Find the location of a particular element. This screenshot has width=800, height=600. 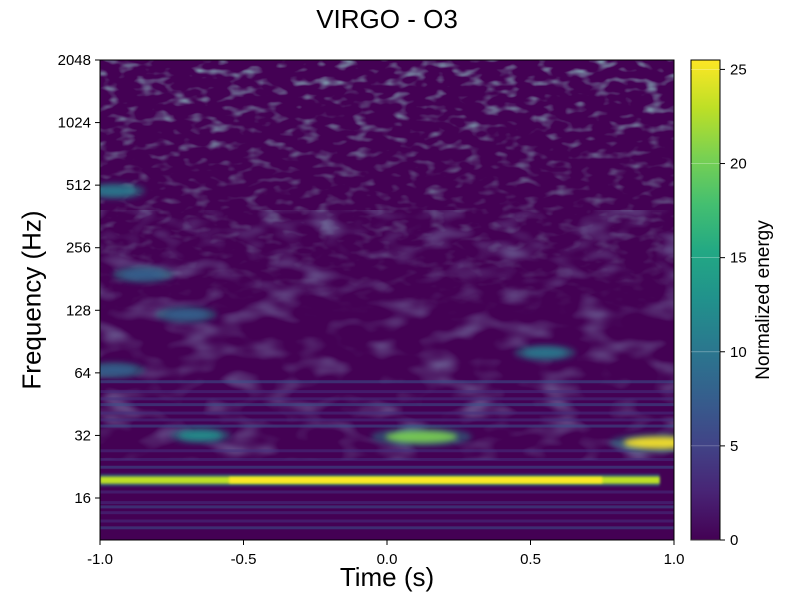

colorbar-ticks: 0 5 10 15 20 25 is located at coordinates (719, 305).